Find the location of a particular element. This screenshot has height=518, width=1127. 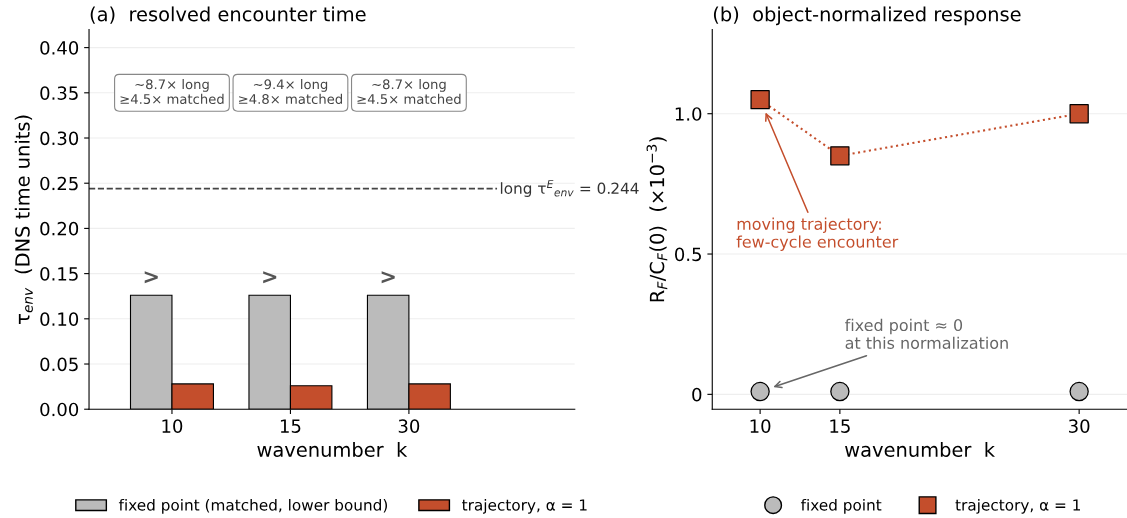

legend-label: fixed point (matched, lower bound) is located at coordinates (252, 506).